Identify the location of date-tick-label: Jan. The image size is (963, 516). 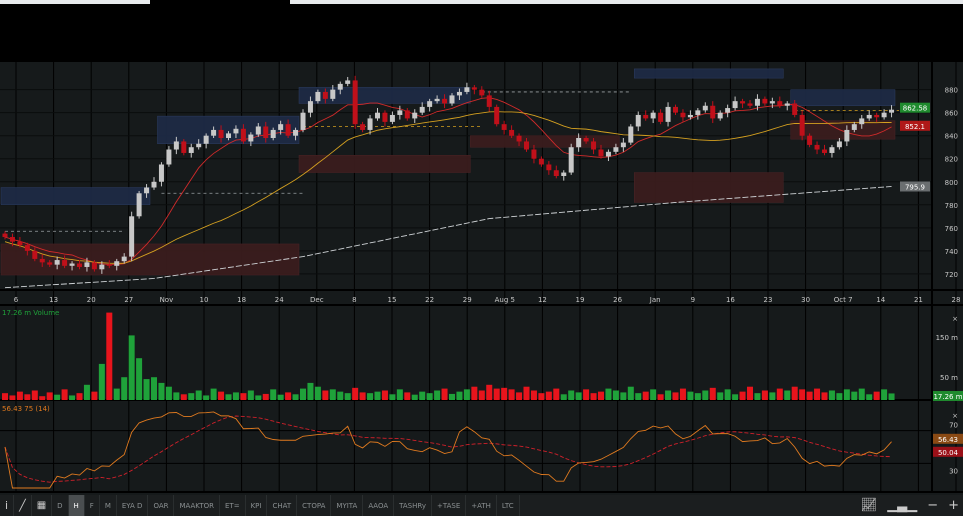
(655, 300).